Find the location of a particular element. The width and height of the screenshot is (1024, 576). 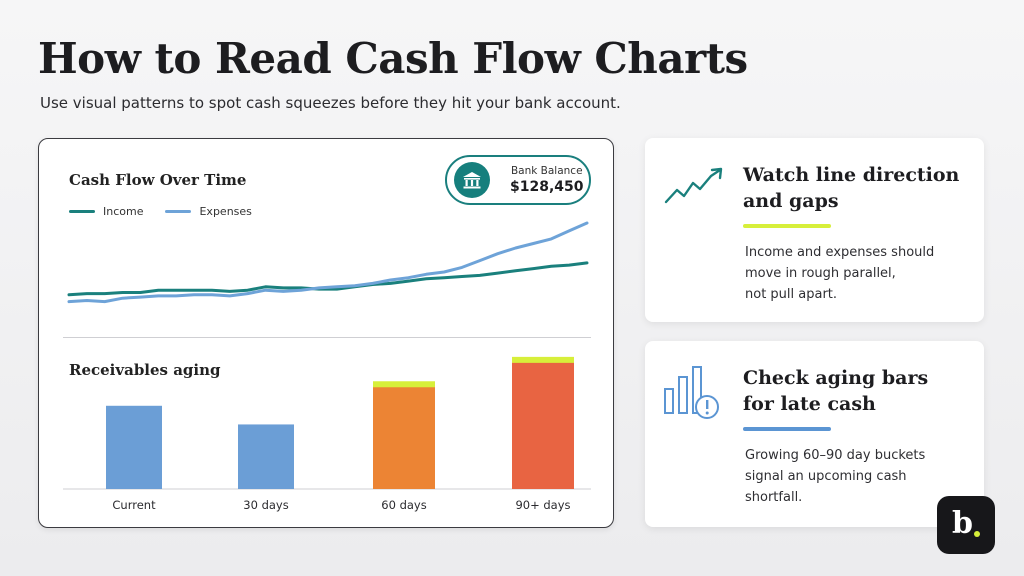

bank-balance-label: Bank Balance is located at coordinates (546, 171).